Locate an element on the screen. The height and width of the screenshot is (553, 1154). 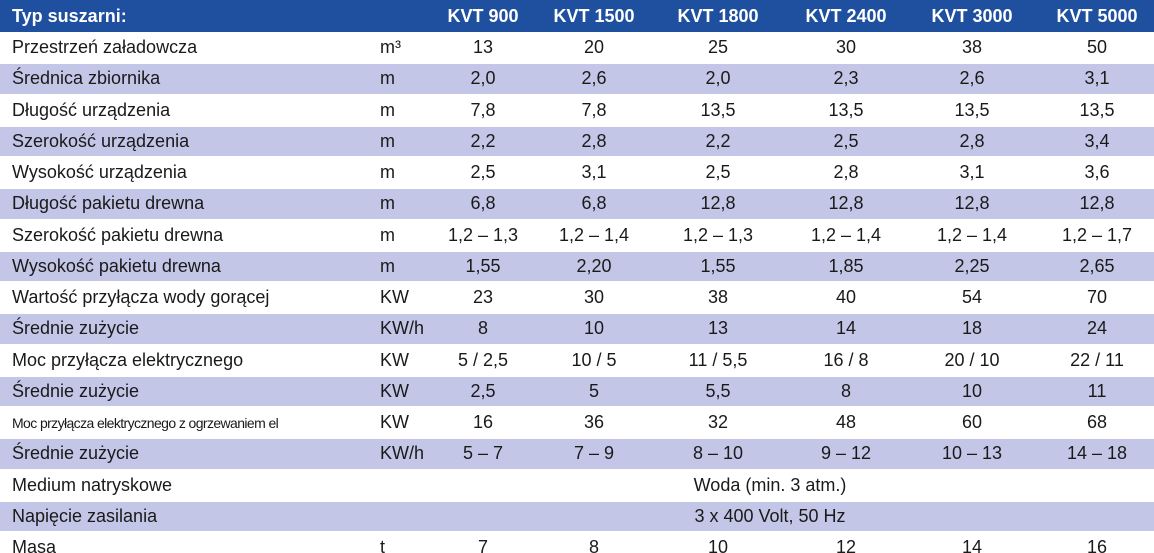
row-value: Woda (min. 3 atm.) is located at coordinates (770, 484).